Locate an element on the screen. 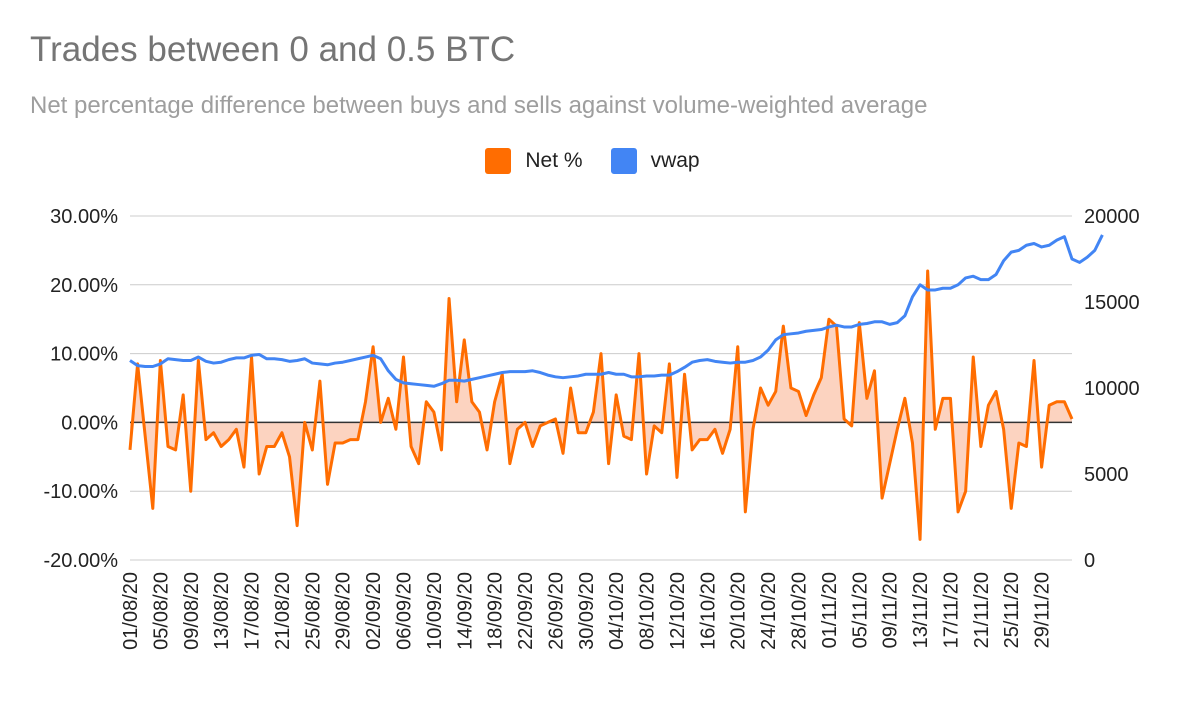 The height and width of the screenshot is (717, 1185). y-left-tick-label: 20.00% is located at coordinates (84, 286).